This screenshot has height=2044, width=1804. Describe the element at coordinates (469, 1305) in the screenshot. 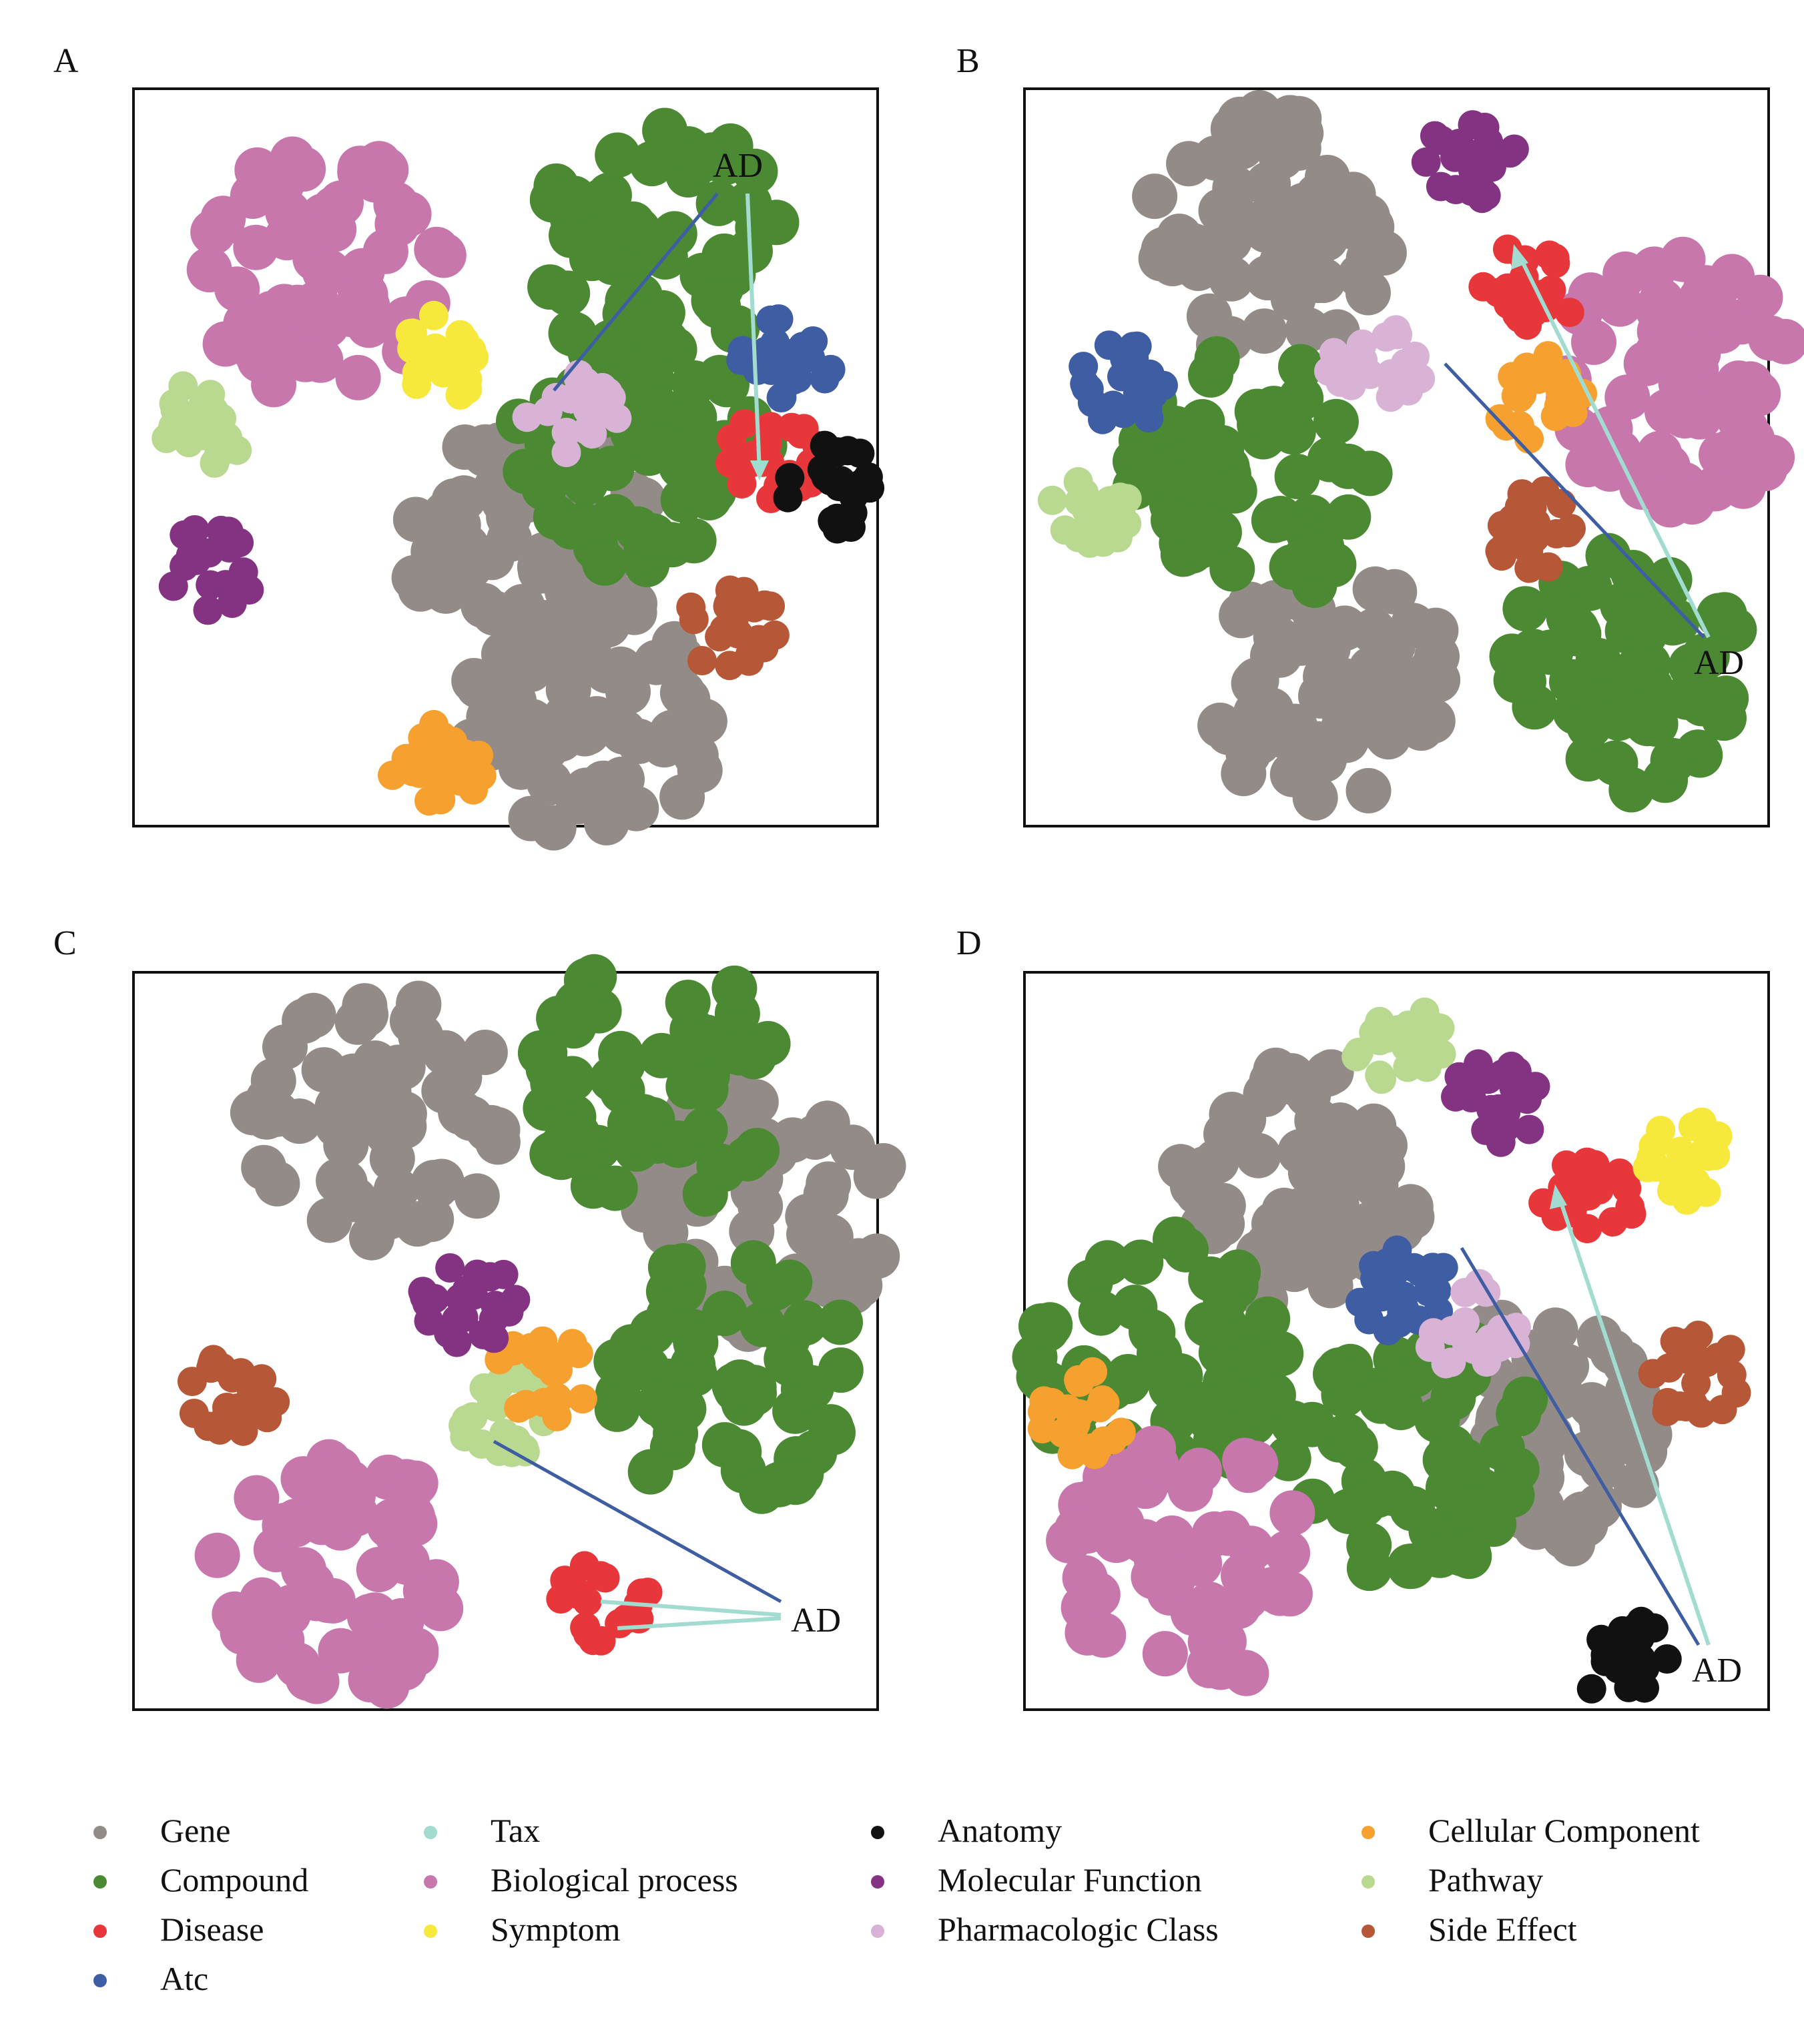

I see `cluster-molecular-function` at that location.